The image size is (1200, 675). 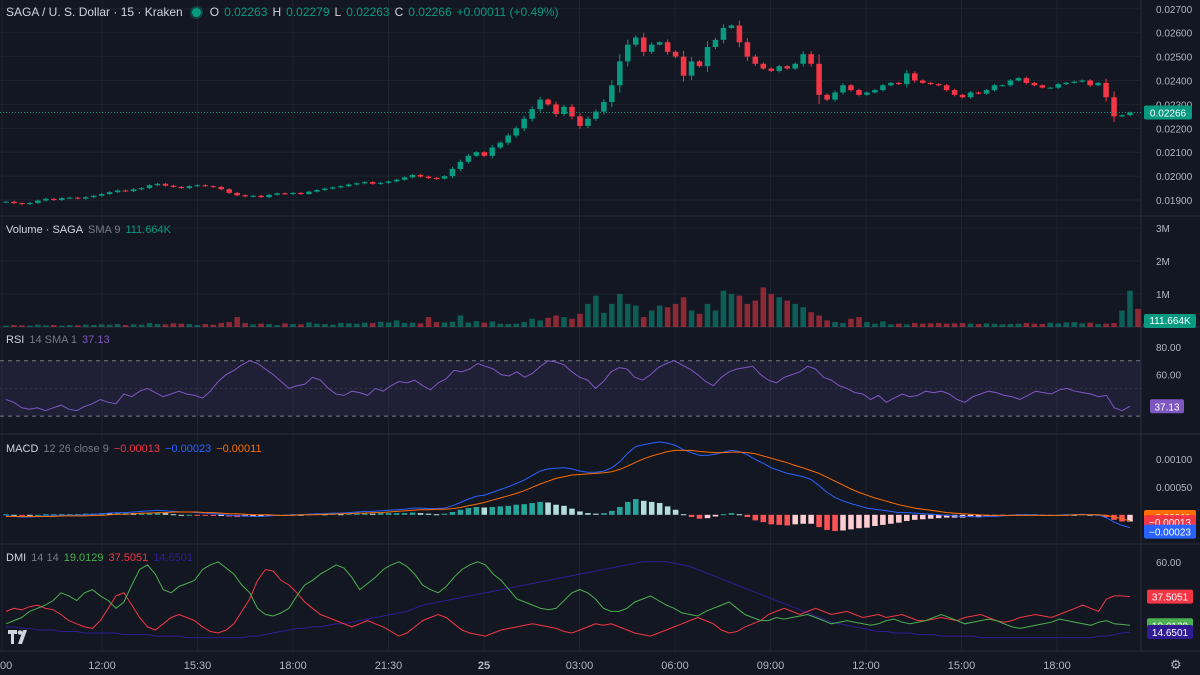 What do you see at coordinates (570, 388) in the screenshot?
I see `rsi-pane` at bounding box center [570, 388].